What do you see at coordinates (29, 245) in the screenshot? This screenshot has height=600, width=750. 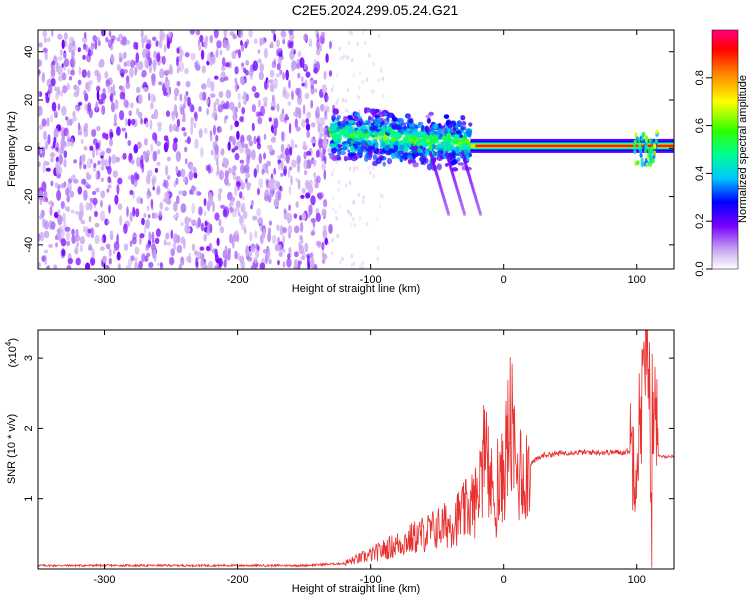 I see `y-tick-label: -40` at bounding box center [29, 245].